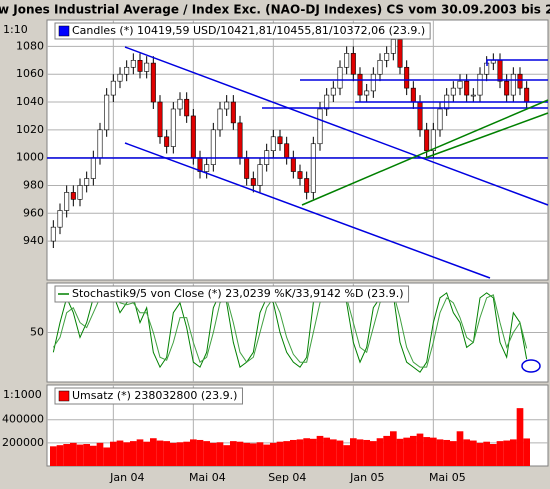  I want to click on x-tick-label: Mai 04, so click(207, 477).